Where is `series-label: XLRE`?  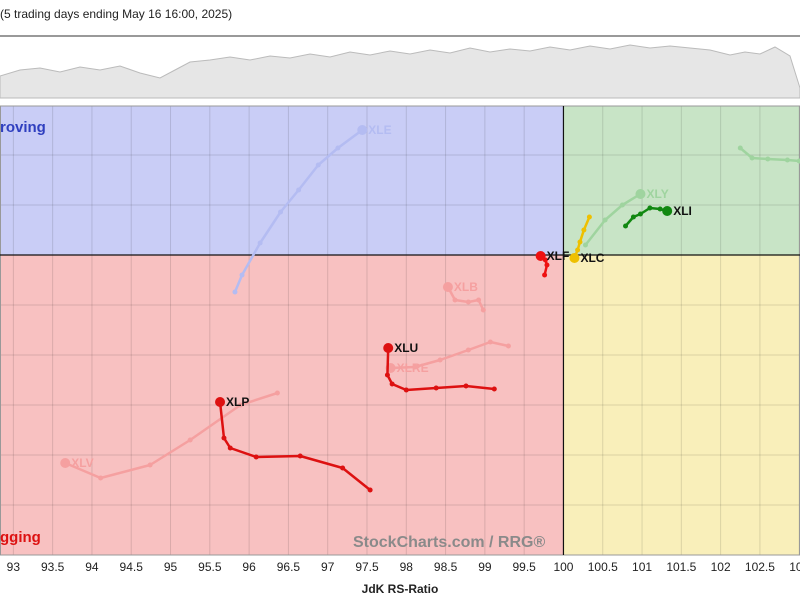 series-label: XLRE is located at coordinates (413, 368).